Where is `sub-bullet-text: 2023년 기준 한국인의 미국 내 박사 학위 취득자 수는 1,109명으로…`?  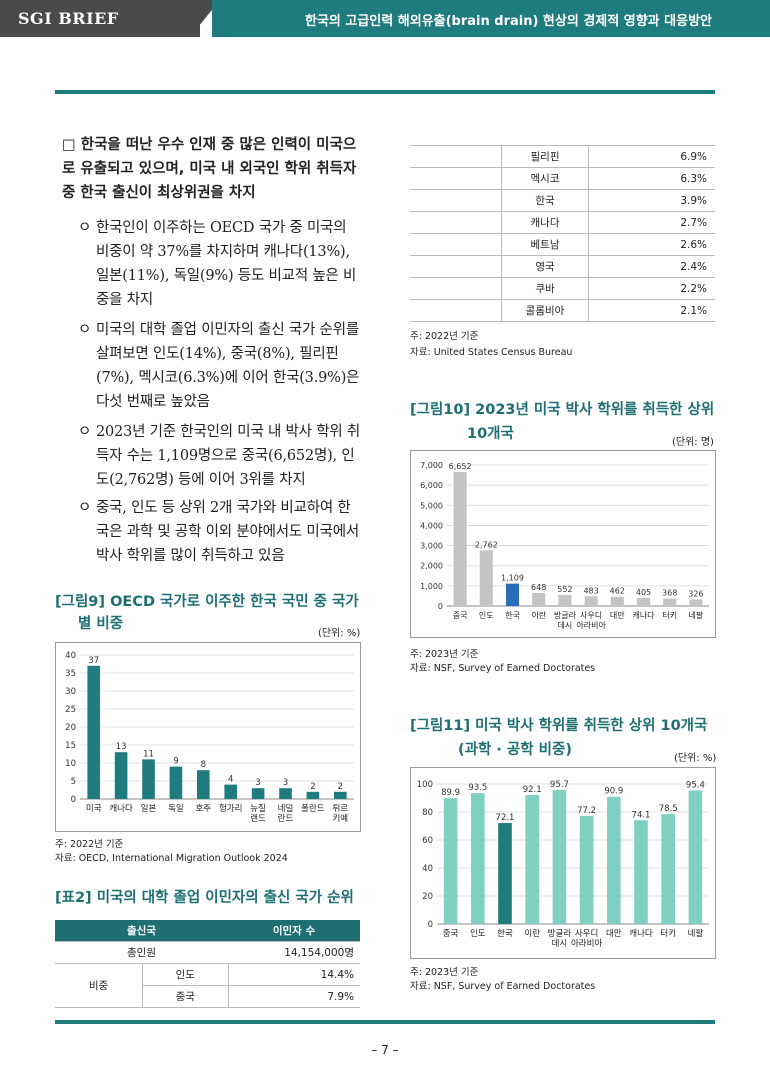 sub-bullet-text: 2023년 기준 한국인의 미국 내 박사 학위 취득자 수는 1,109명으로… is located at coordinates (228, 456).